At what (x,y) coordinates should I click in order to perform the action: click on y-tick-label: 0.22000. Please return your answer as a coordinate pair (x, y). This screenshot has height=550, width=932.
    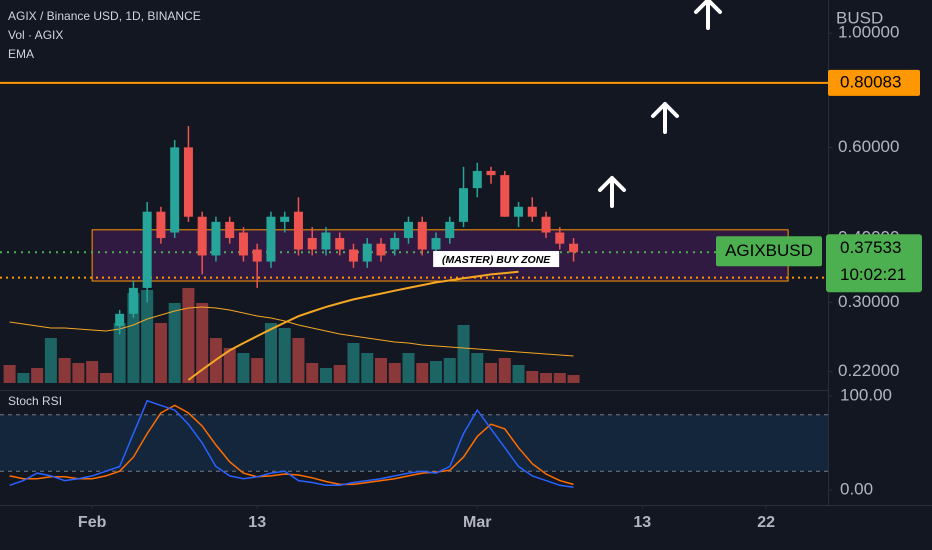
    Looking at the image, I should click on (868, 370).